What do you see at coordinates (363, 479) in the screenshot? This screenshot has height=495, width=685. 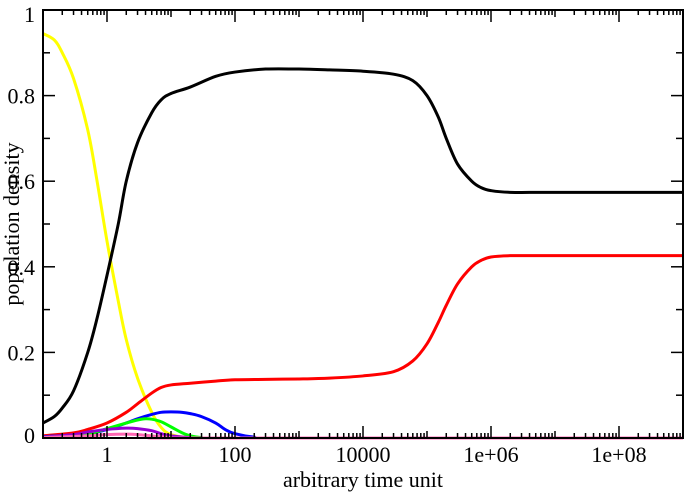 I see `x-axis-label: arbitrary time unit` at bounding box center [363, 479].